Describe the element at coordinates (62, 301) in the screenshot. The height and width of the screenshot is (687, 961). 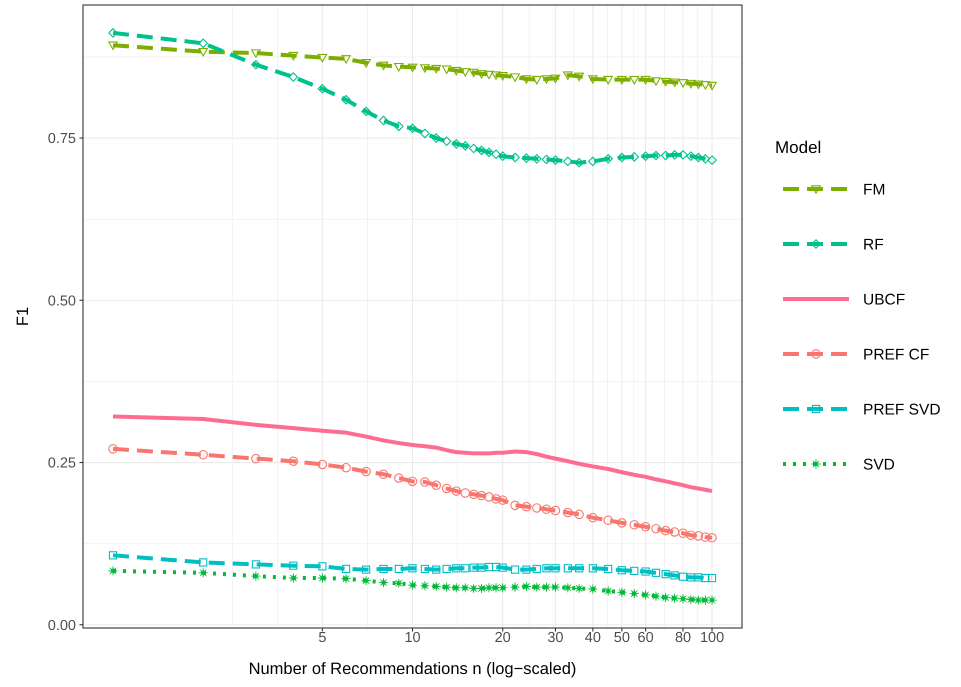
I see `y-tick-label: 0.50` at that location.